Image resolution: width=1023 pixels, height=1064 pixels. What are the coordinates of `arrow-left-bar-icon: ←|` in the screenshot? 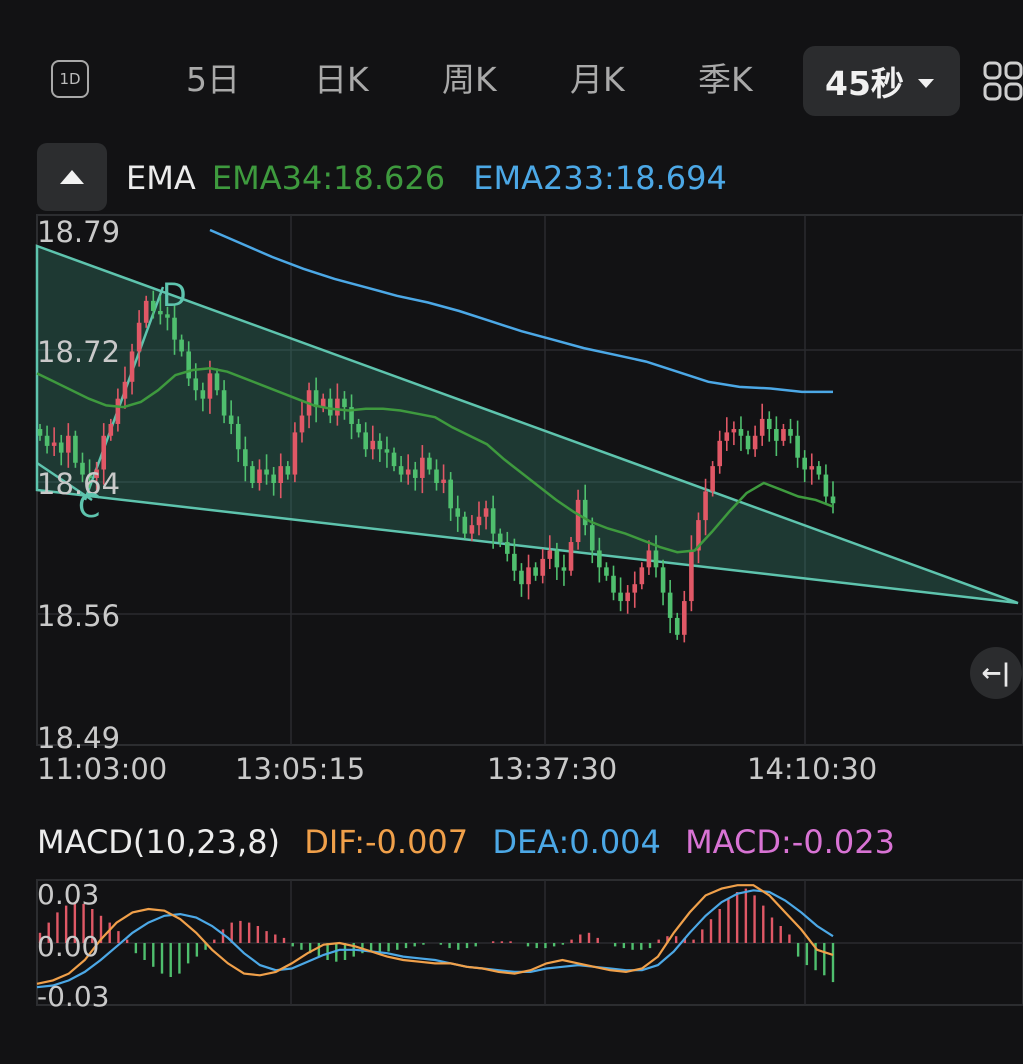 It's located at (996, 673).